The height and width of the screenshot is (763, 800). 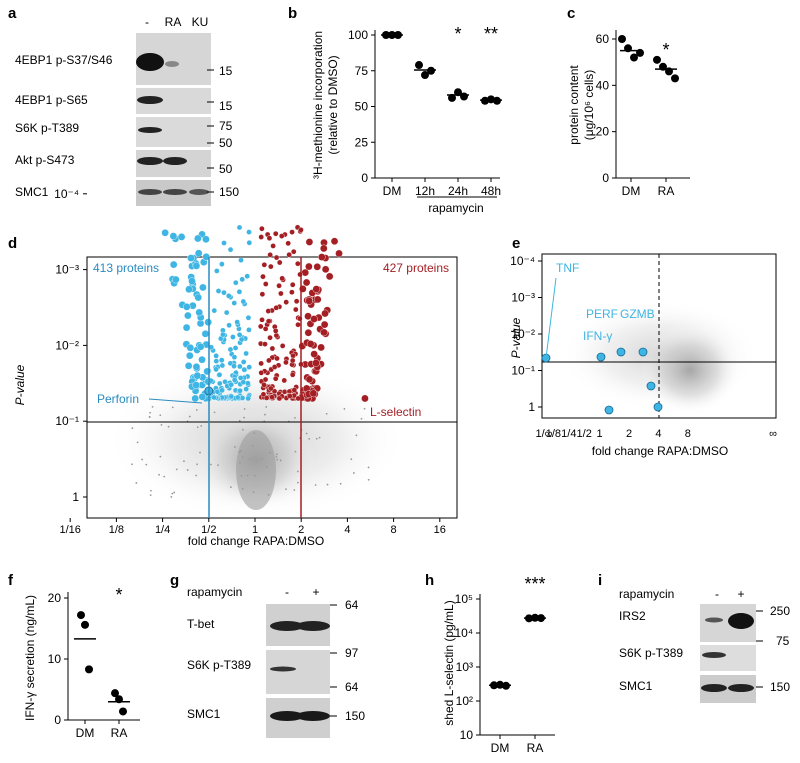 What do you see at coordinates (648, 188) in the screenshot?
I see `x-ticks: DM RA` at bounding box center [648, 188].